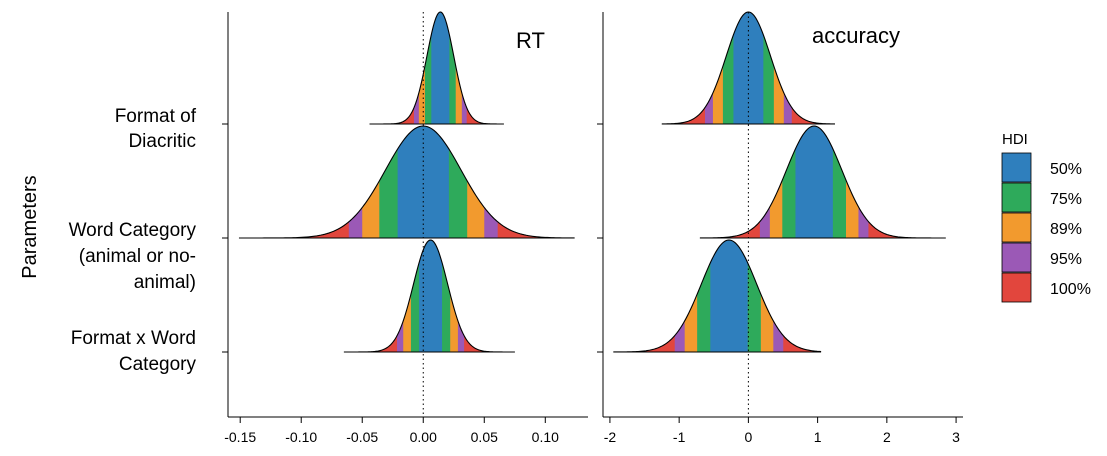 The width and height of the screenshot is (1107, 456). What do you see at coordinates (679, 437) in the screenshot?
I see `x-tick-label: -1` at bounding box center [679, 437].